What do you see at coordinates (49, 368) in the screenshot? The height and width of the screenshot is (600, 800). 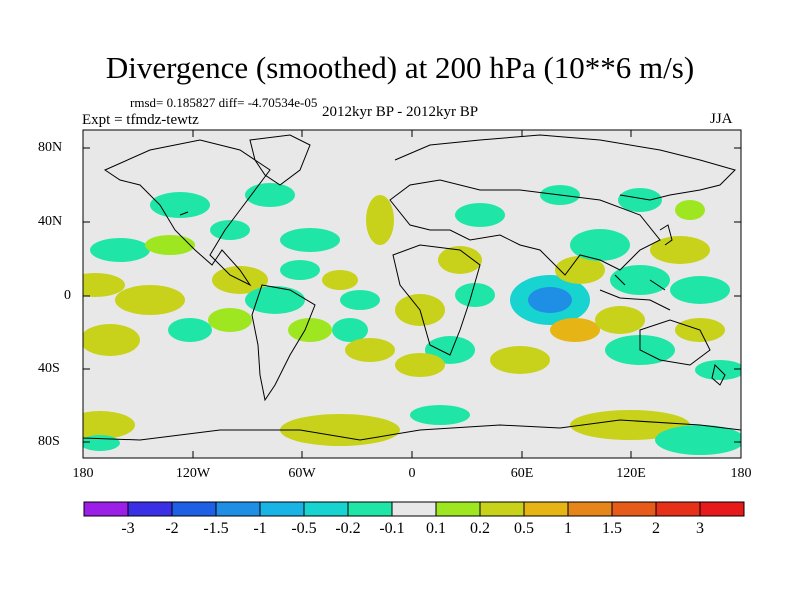 I see `lat-tick-label: 40S` at bounding box center [49, 368].